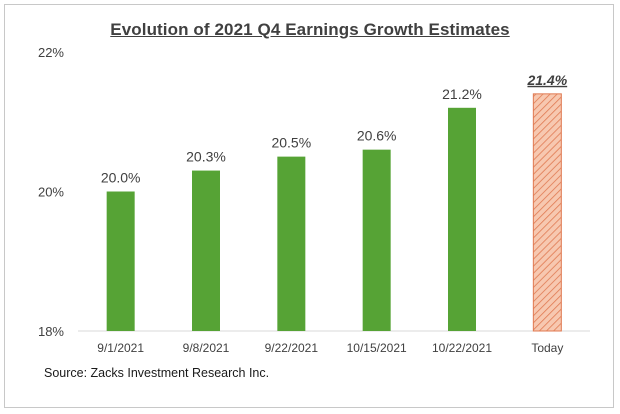 This screenshot has width=620, height=414. Describe the element at coordinates (462, 348) in the screenshot. I see `x-tick-label: 10/22/2021` at that location.